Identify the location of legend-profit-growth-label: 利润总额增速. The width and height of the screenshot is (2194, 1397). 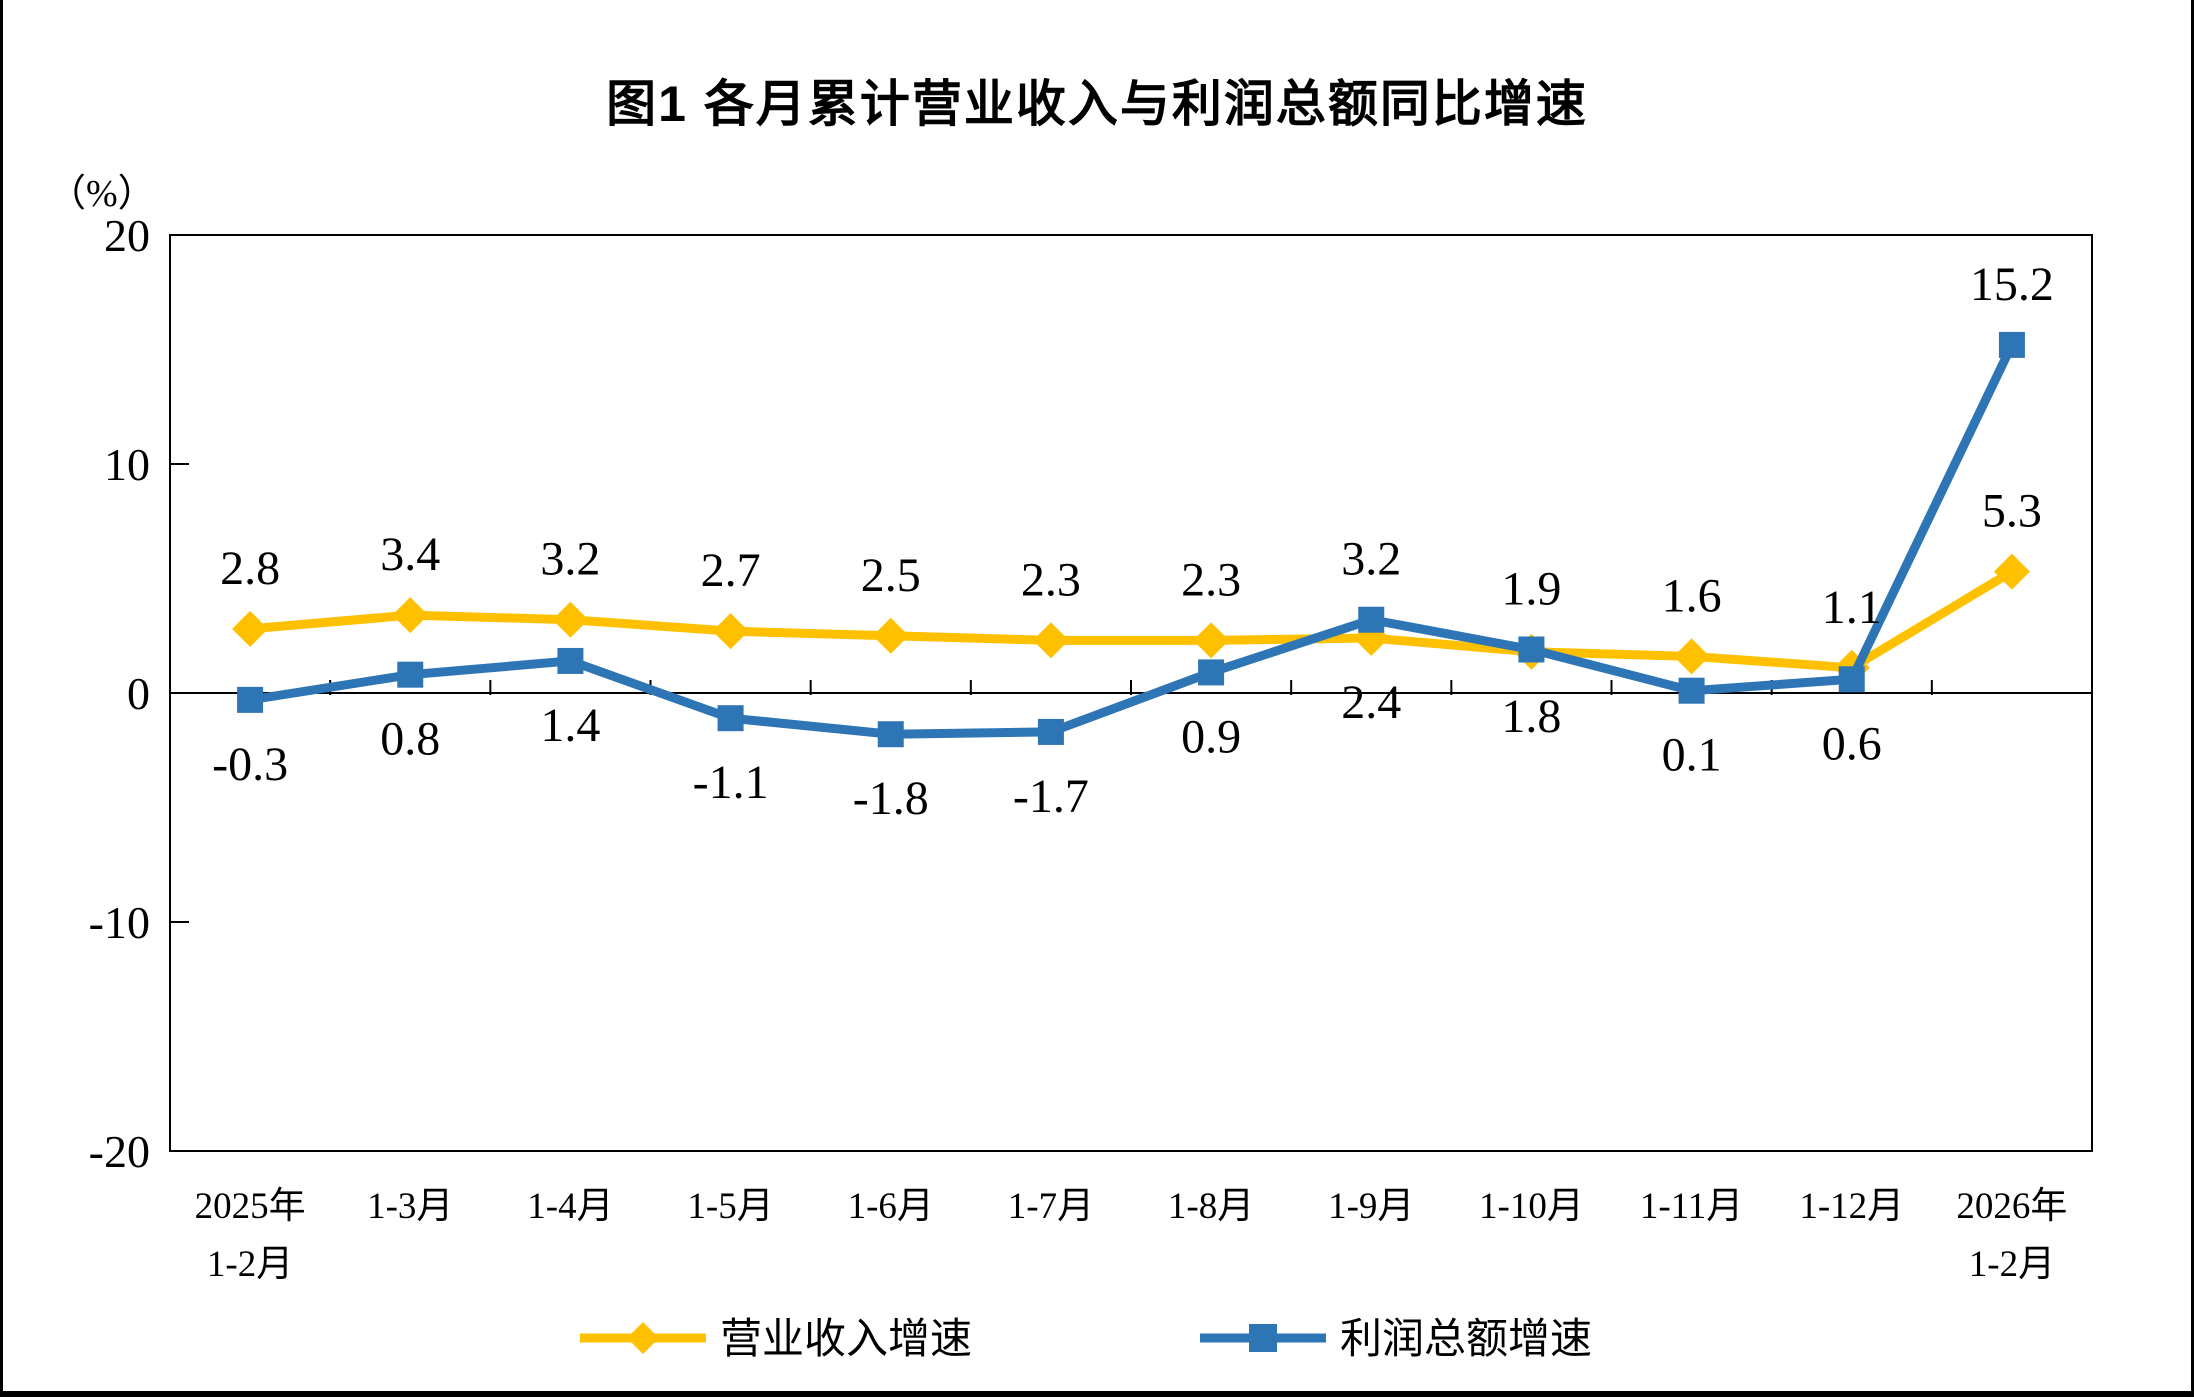
(1466, 1340).